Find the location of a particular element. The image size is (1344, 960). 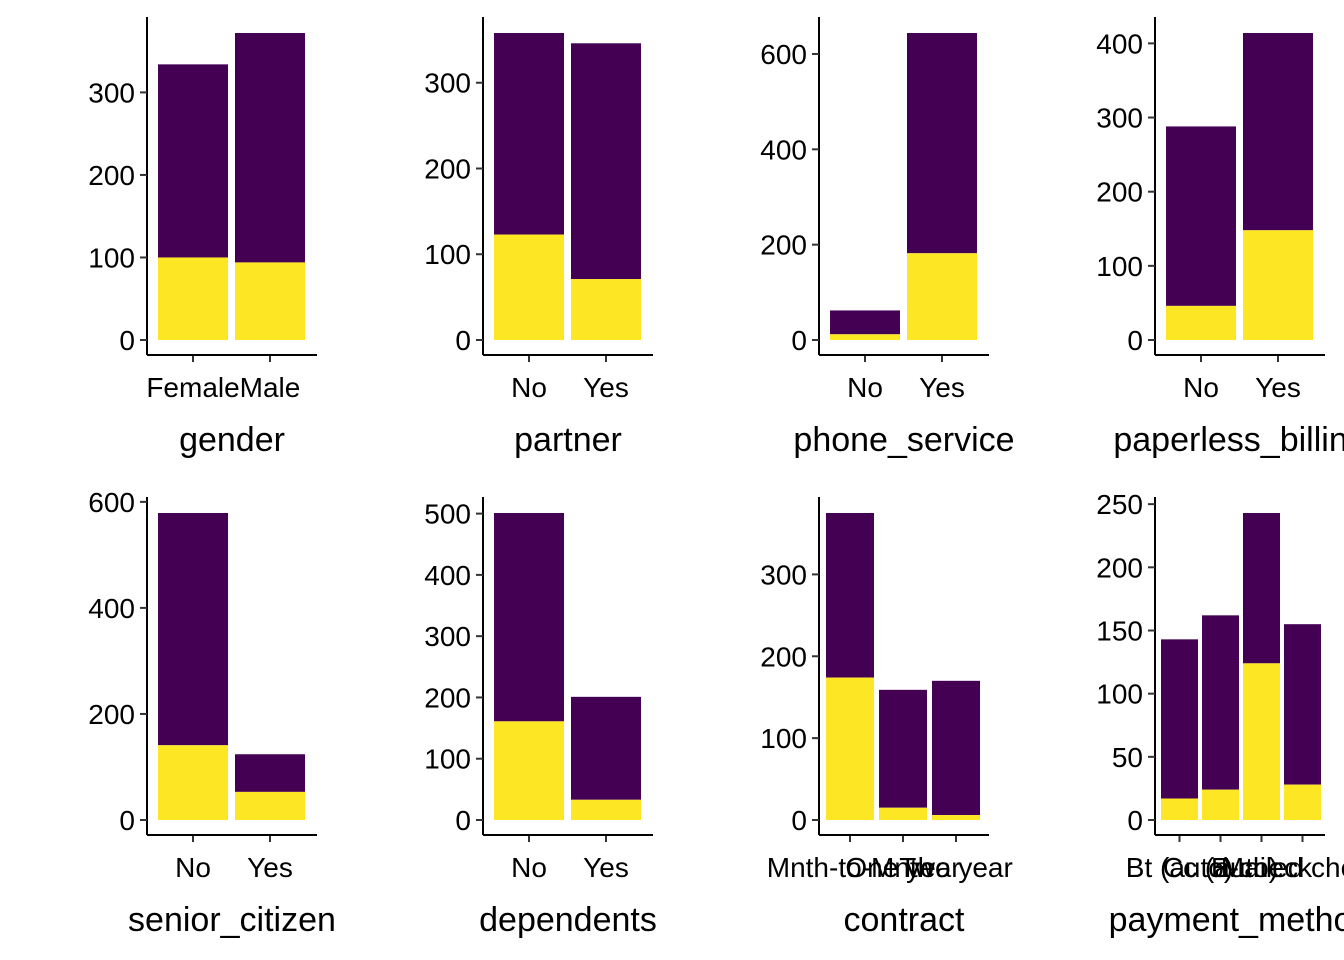

x-tick-label: E-check is located at coordinates (1262, 867).